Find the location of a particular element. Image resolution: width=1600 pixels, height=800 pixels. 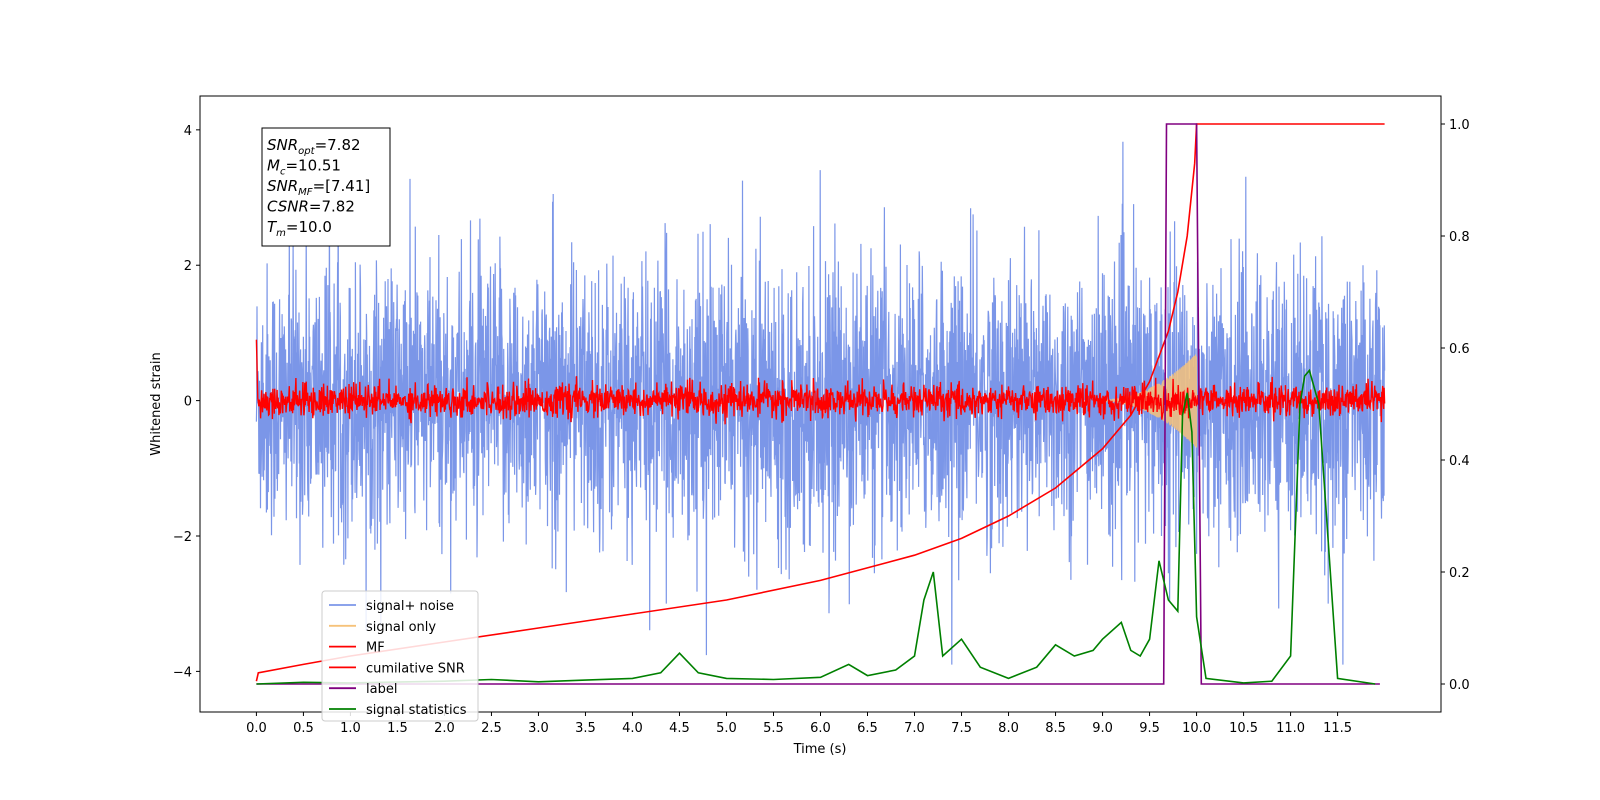

y2-tick-label: 0.8 is located at coordinates (1459, 237).